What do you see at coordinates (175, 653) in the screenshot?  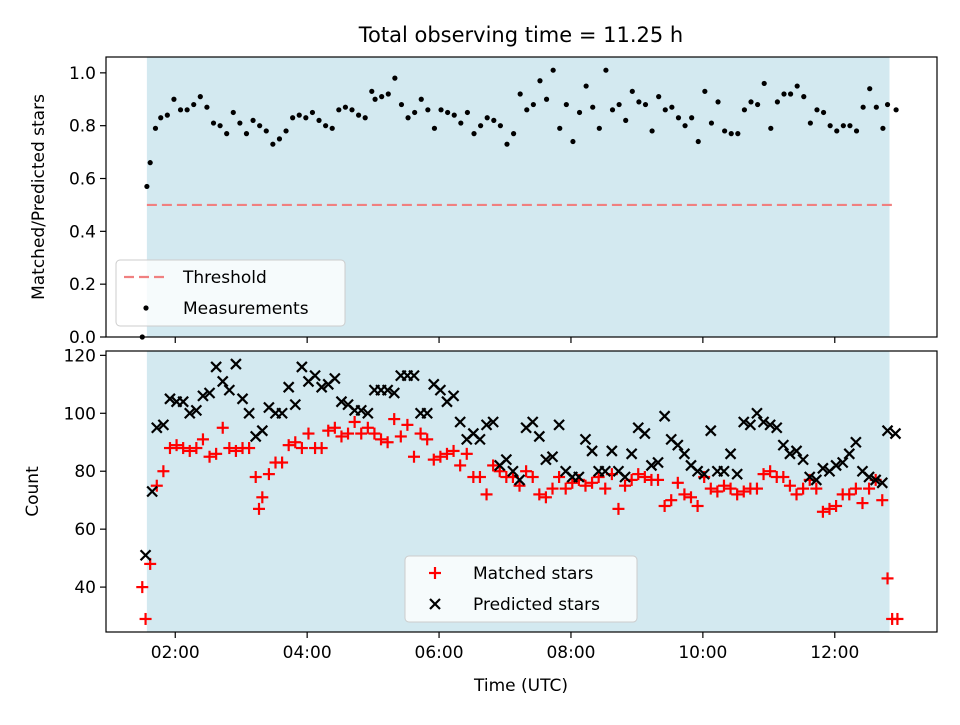 I see `x-tick-label: 02:00` at bounding box center [175, 653].